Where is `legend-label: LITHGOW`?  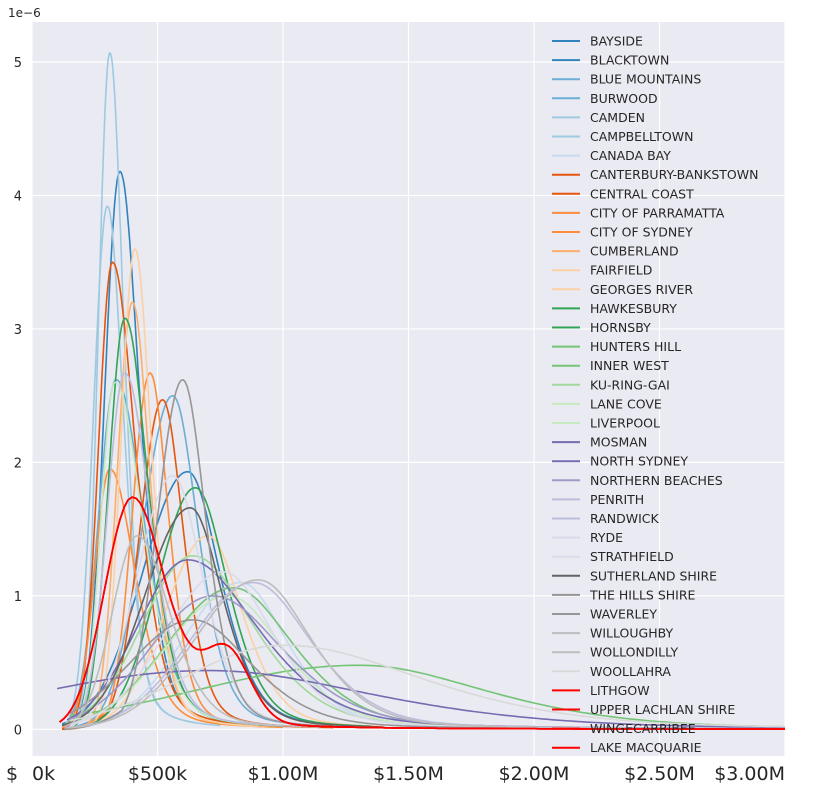
legend-label: LITHGOW is located at coordinates (620, 690).